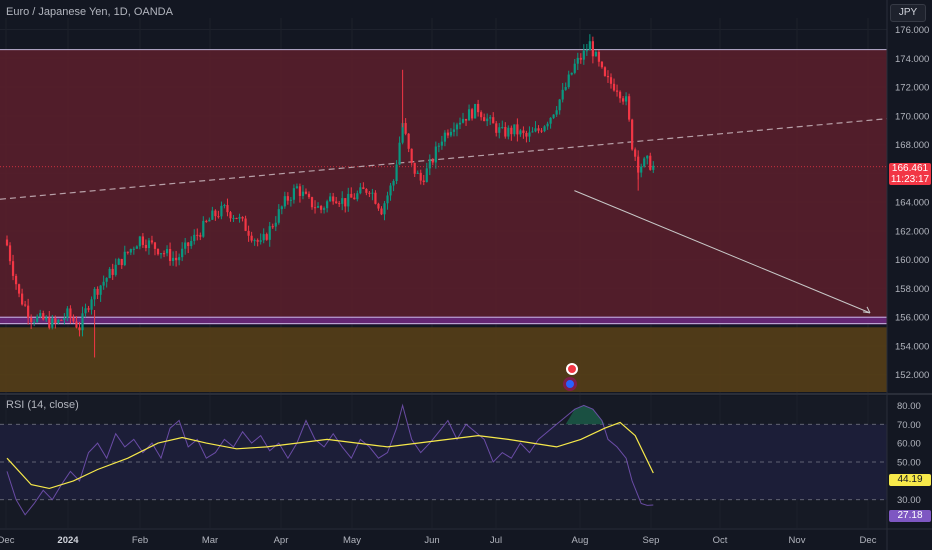  What do you see at coordinates (909, 444) in the screenshot?
I see `rsi-axis-label: 60.00` at bounding box center [909, 444].